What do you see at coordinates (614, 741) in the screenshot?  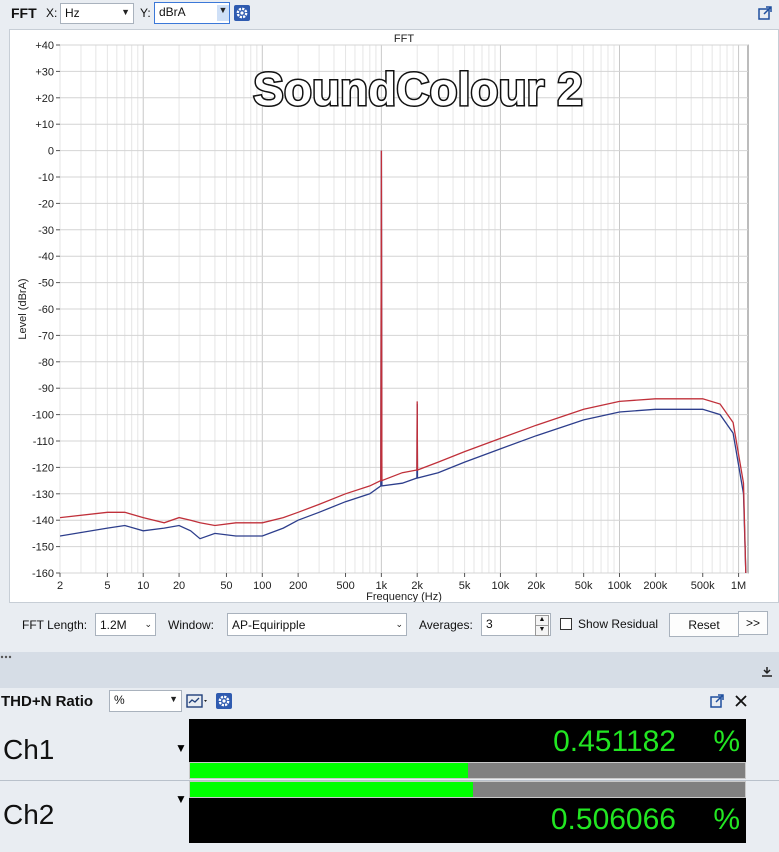 I see `thd-value: 0.451182` at bounding box center [614, 741].